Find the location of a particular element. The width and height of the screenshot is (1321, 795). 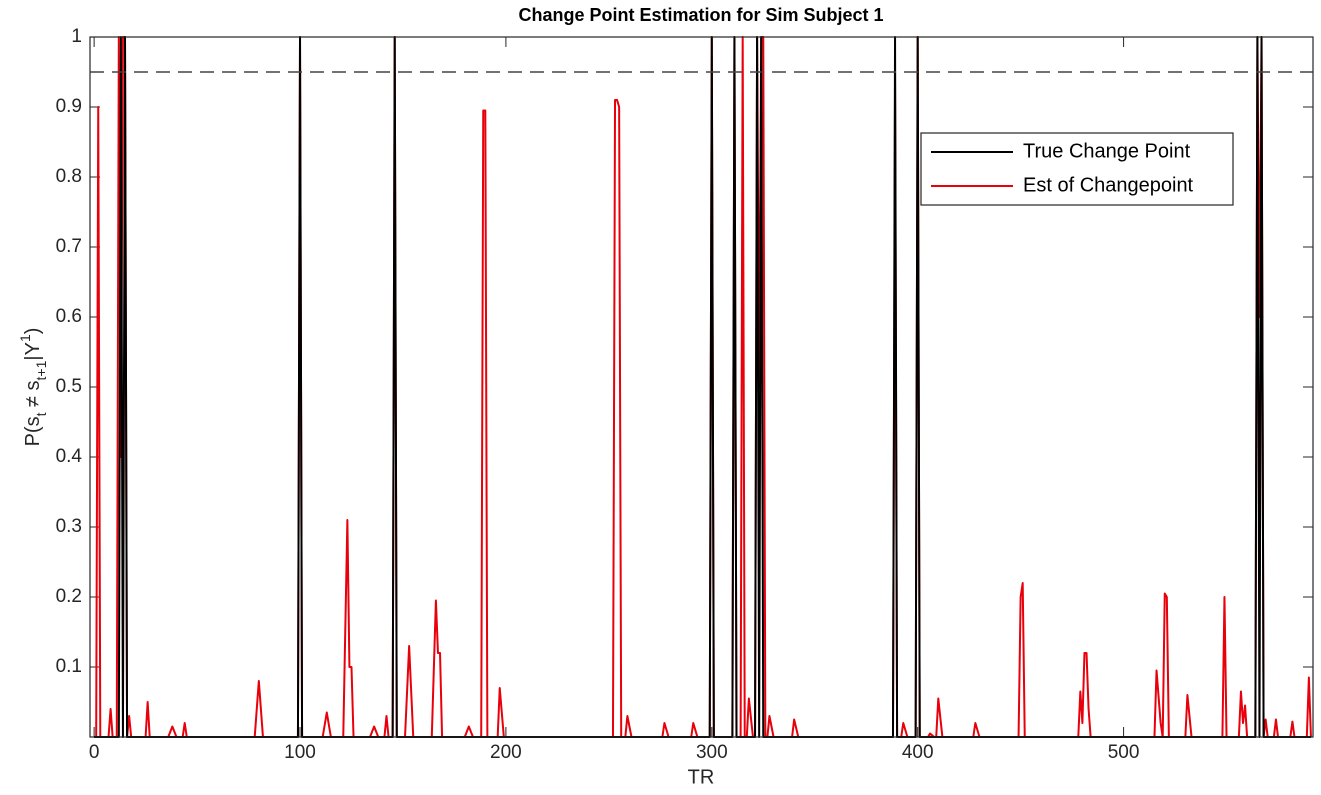

y-axis-label-part: P(s is located at coordinates (33, 431).